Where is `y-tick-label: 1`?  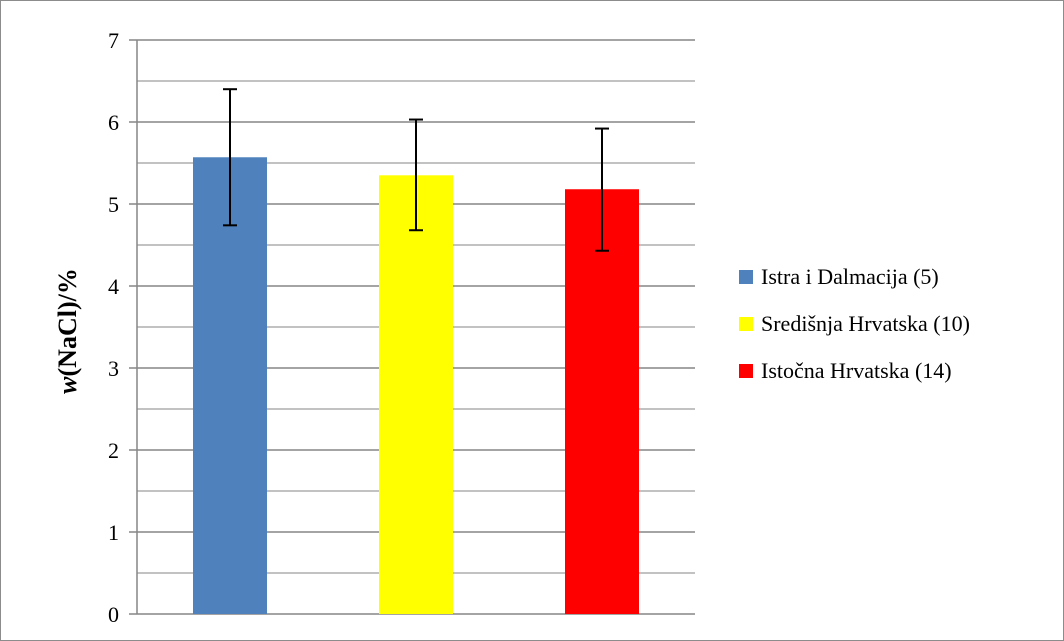 y-tick-label: 1 is located at coordinates (113, 532).